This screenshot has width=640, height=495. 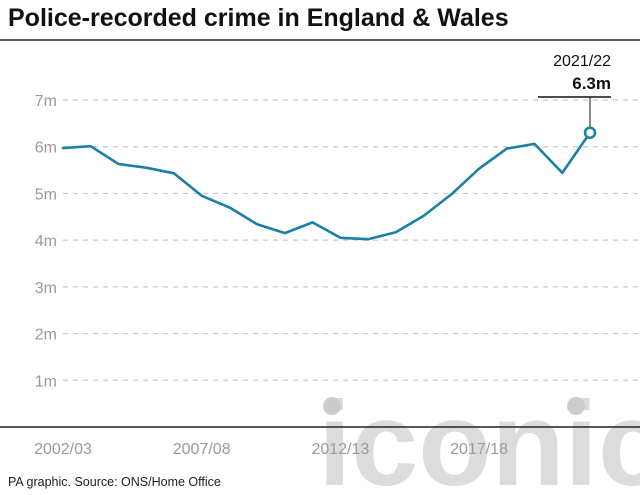 What do you see at coordinates (271, 449) in the screenshot?
I see `x-axis-ticks: 2002/03 2007/08 2012/13 2017/18` at bounding box center [271, 449].